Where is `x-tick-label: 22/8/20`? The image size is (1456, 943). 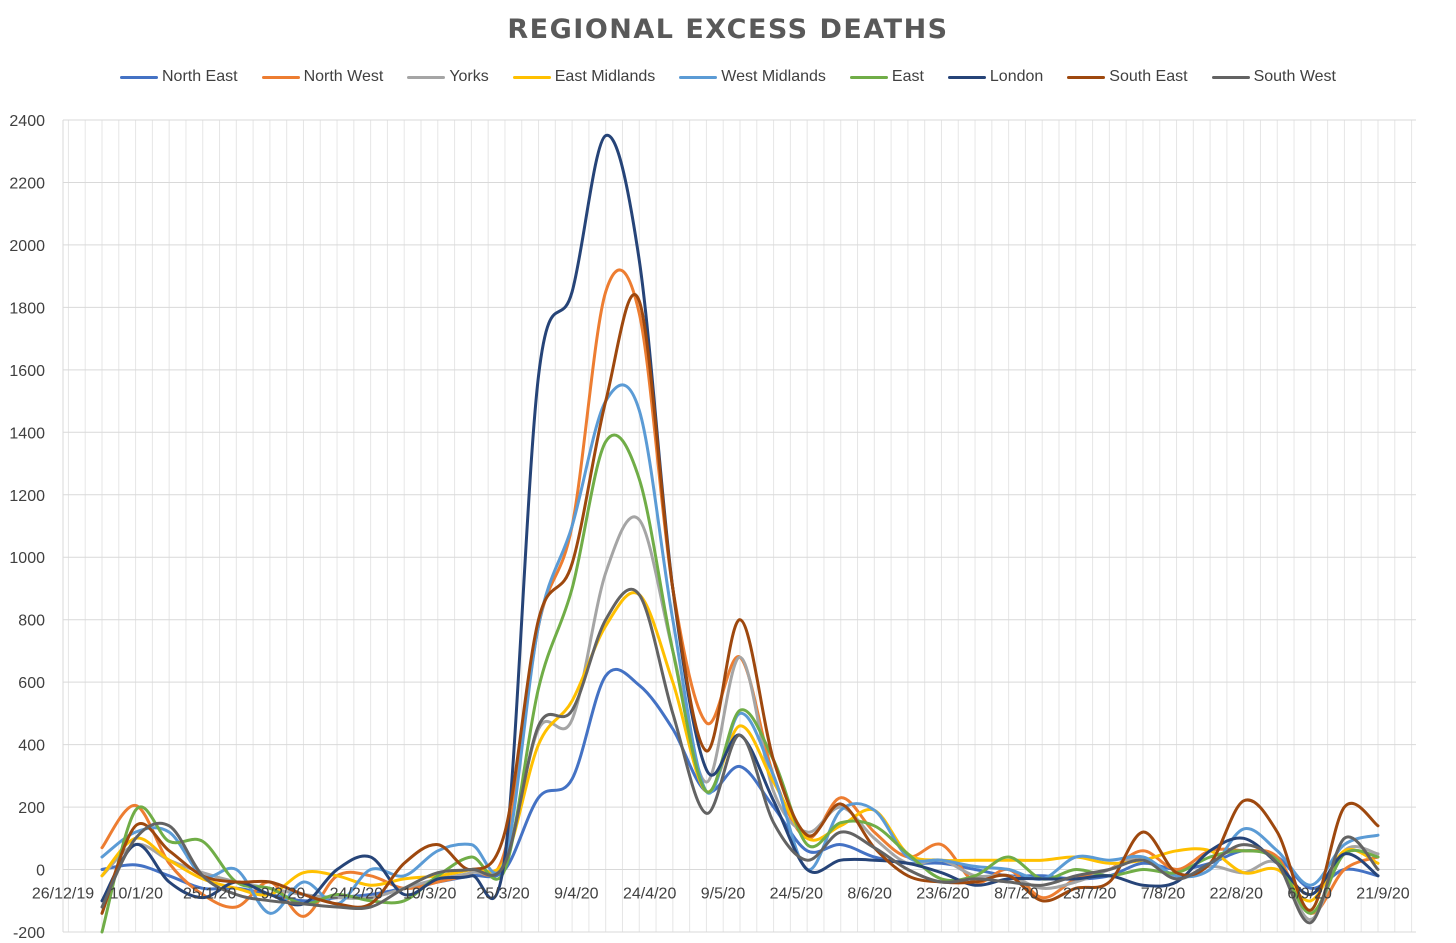
x-tick-label: 22/8/20 is located at coordinates (1236, 894).